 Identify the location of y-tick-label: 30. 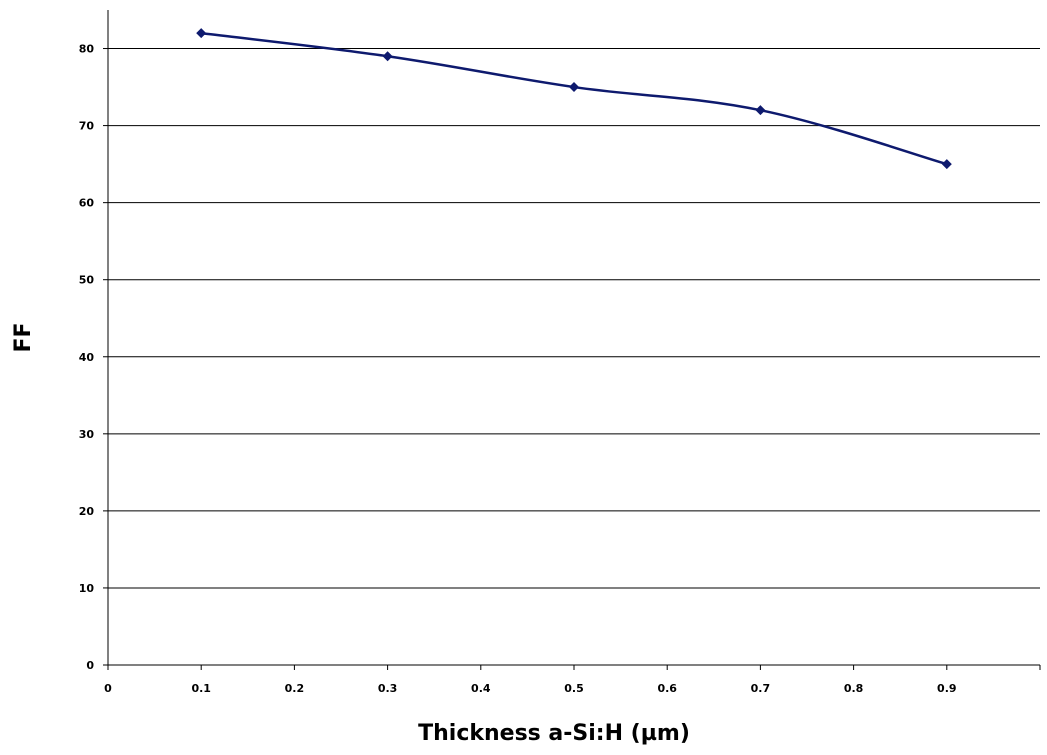
(87, 434).